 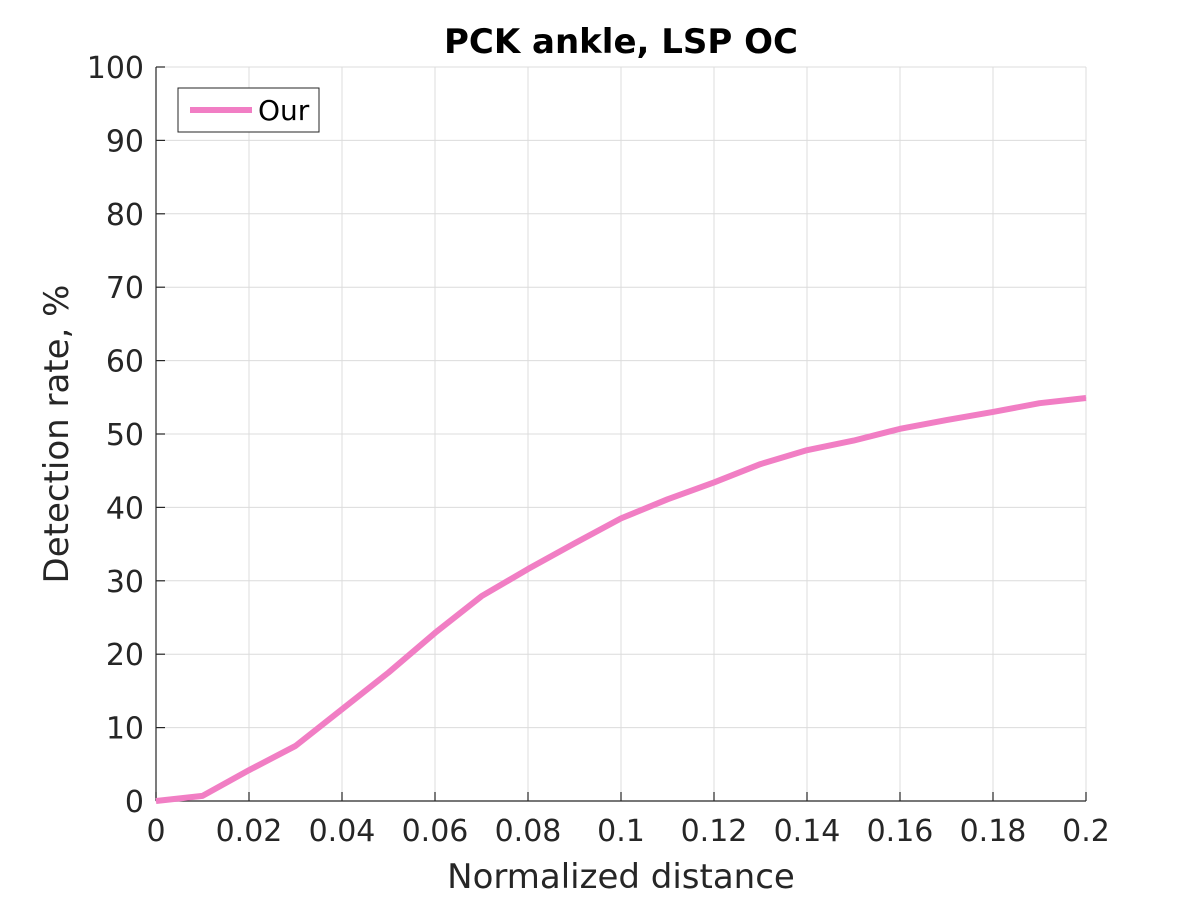 What do you see at coordinates (1086, 831) in the screenshot?
I see `x-tick-label: 0.2` at bounding box center [1086, 831].